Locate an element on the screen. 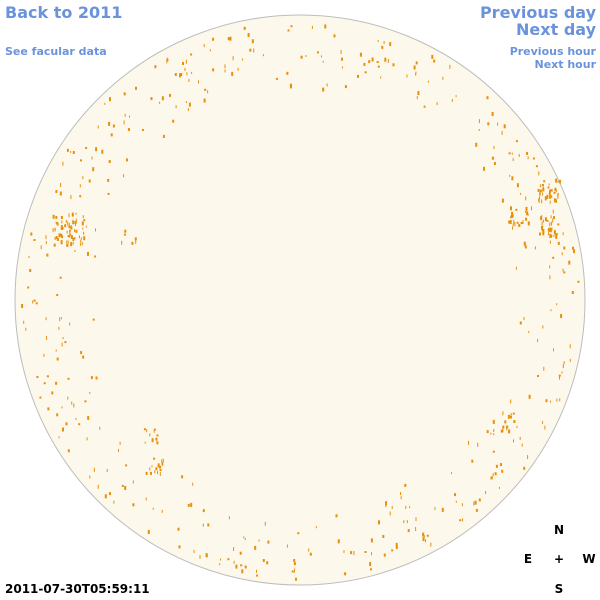 The image size is (600, 600). next-hour-link: Next hour is located at coordinates (565, 64).